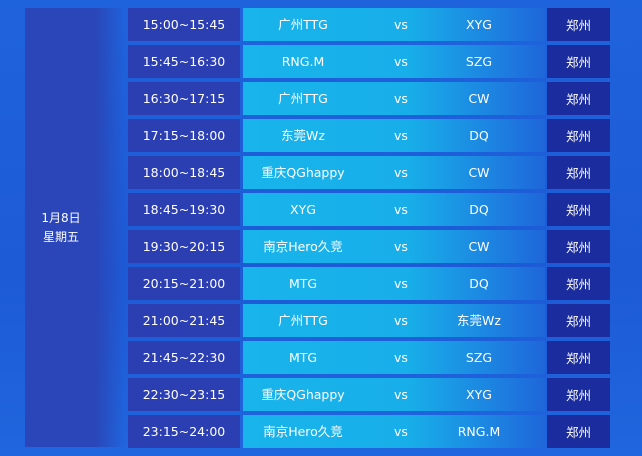 Image resolution: width=642 pixels, height=456 pixels. I want to click on match-time: 19:30~20:15, so click(184, 246).